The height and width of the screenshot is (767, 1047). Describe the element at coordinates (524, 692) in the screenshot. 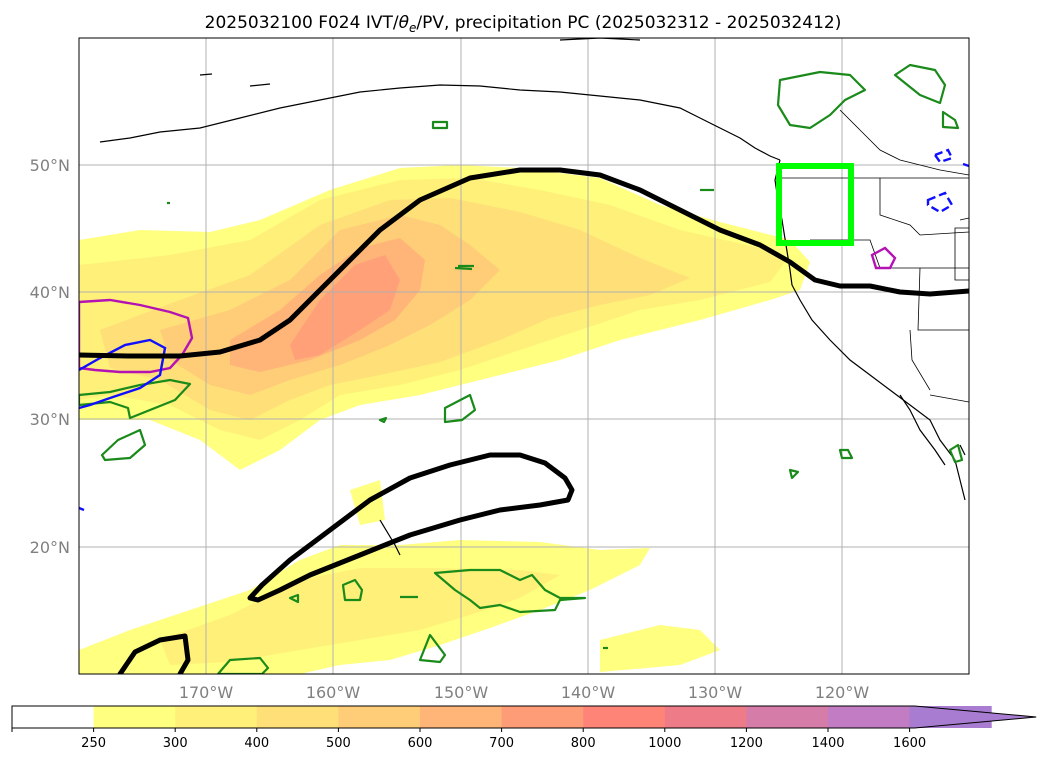

I see `longitude-labels: 170°W 160°W 150°W 140°W 130°W 120°W` at that location.